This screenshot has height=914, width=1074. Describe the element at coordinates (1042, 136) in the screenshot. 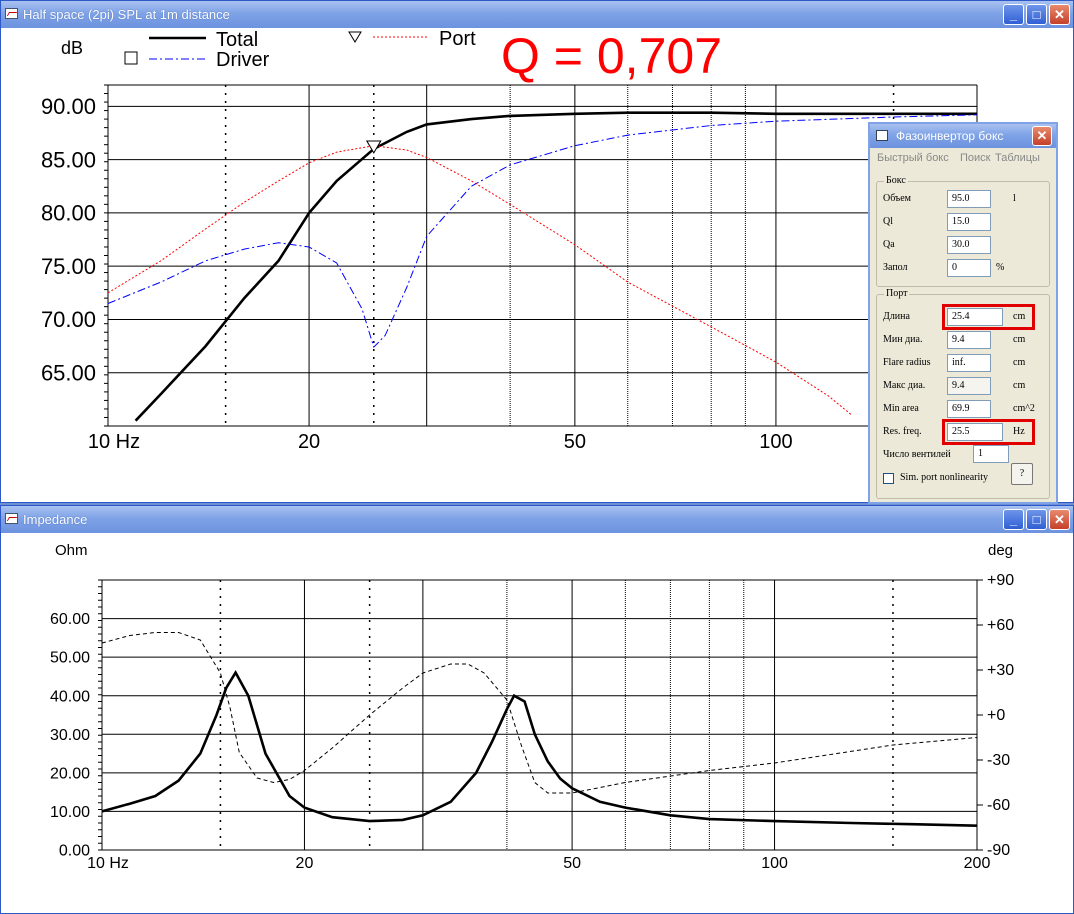

I see `dialog-close-button: ✕` at that location.